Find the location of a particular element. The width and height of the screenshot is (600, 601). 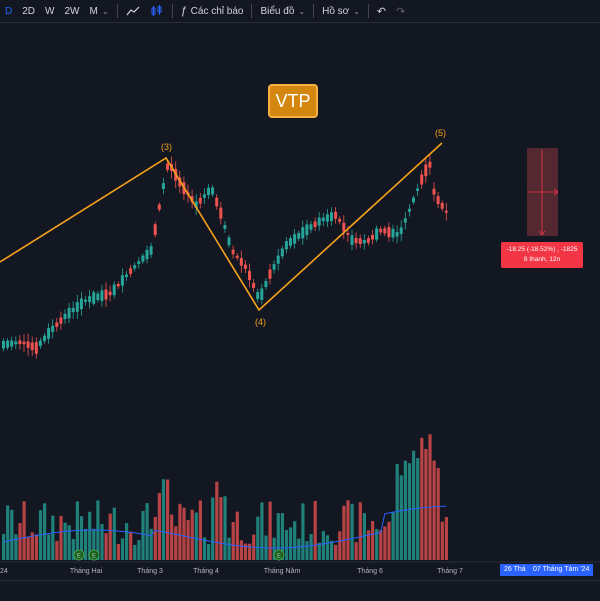

time-axis-label: 24 is located at coordinates (4, 571).